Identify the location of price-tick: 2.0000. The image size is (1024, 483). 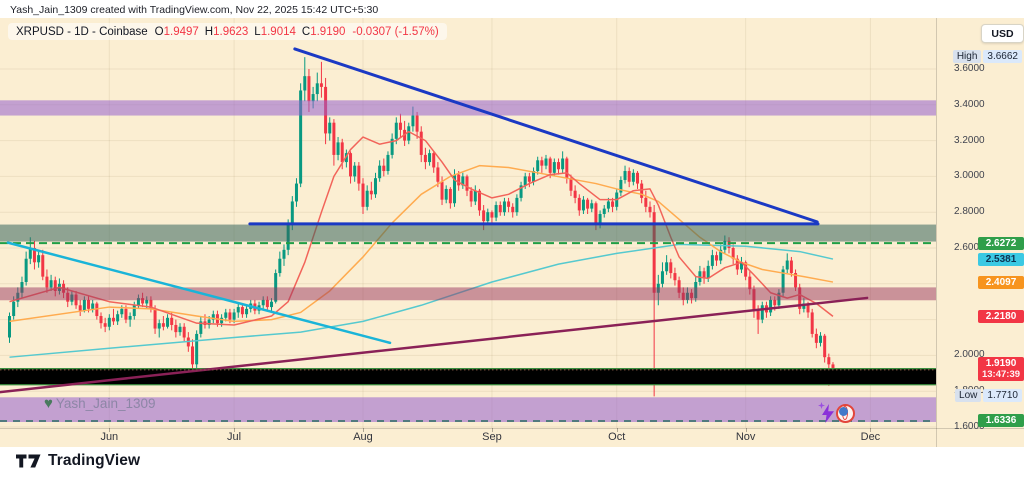
(969, 355).